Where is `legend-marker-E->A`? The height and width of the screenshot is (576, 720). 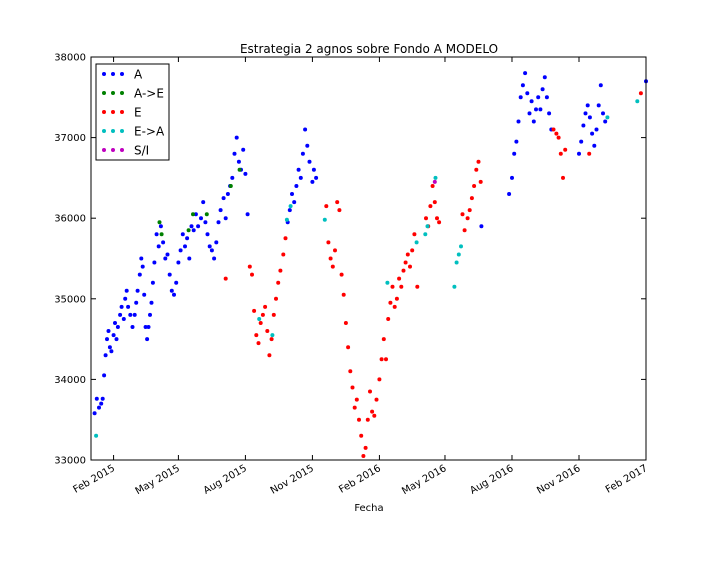 legend-marker-E->A is located at coordinates (122, 131).